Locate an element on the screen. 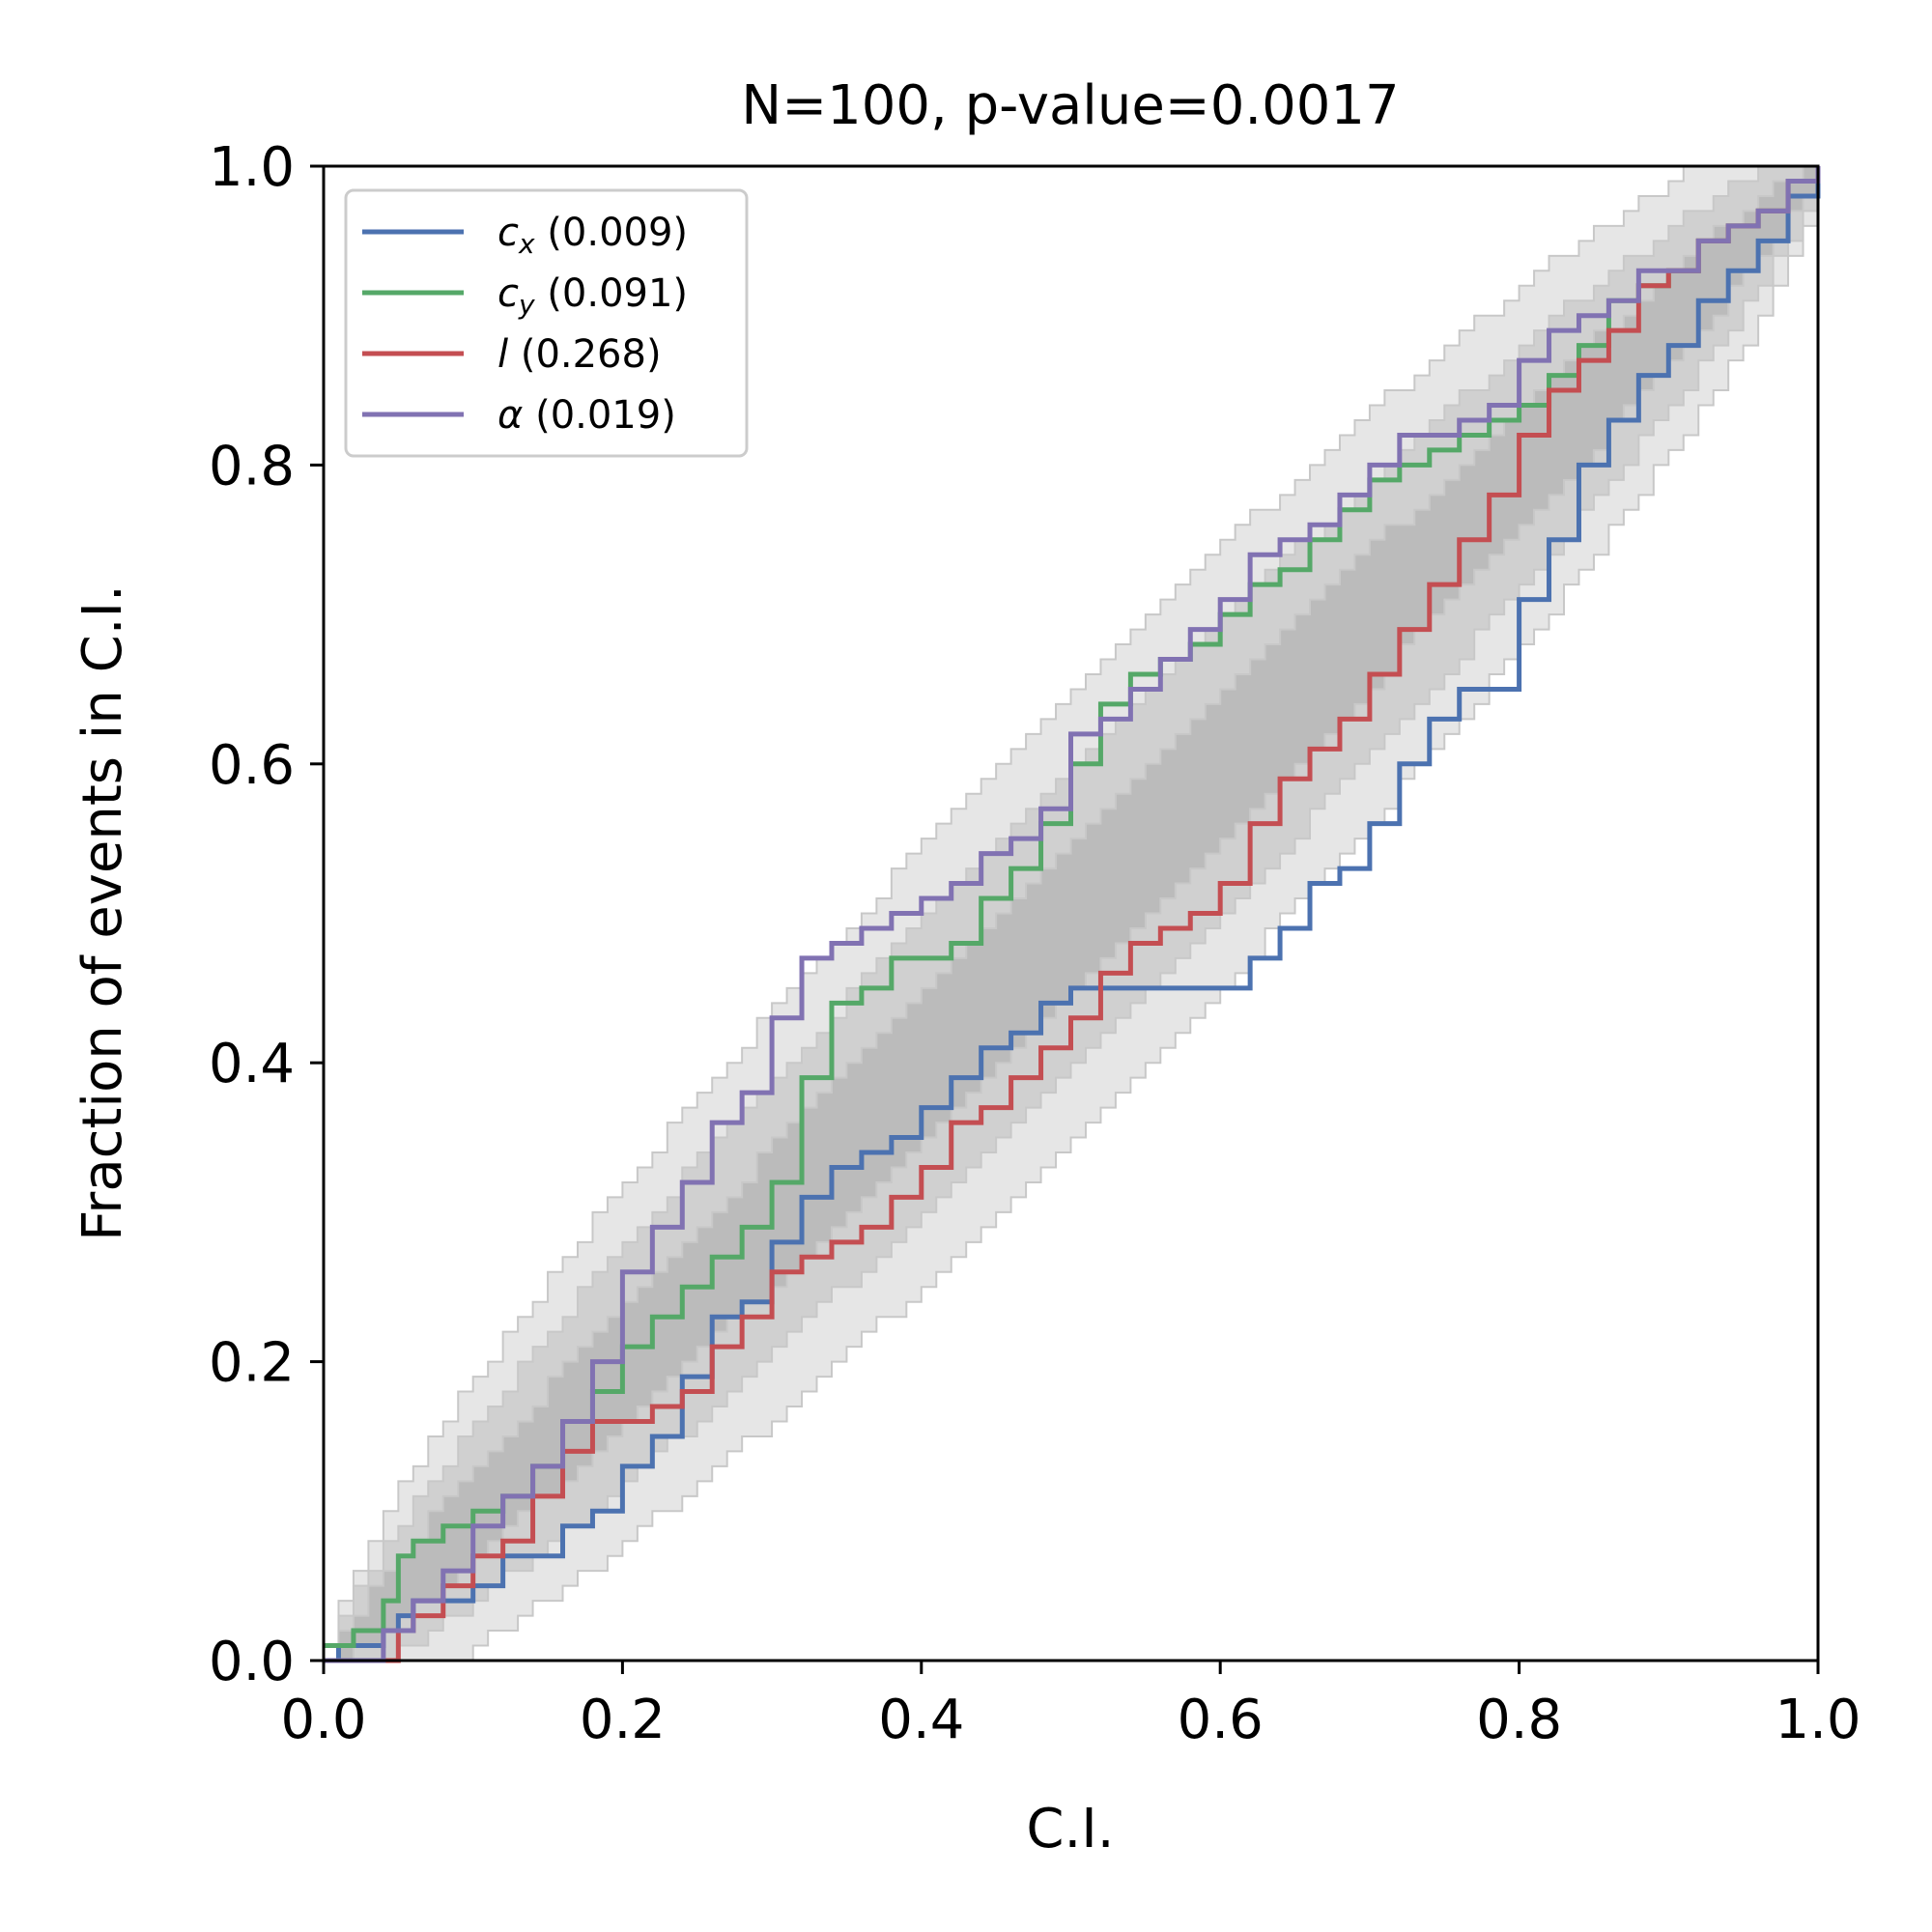  x-tick-label: 0.6 is located at coordinates (1221, 1720).